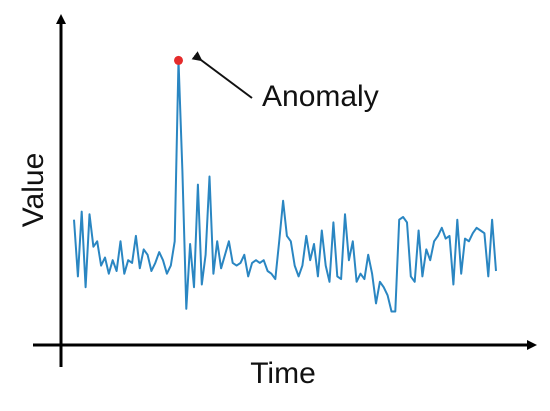 The height and width of the screenshot is (411, 550). I want to click on y-axis-label: Value, so click(33, 190).